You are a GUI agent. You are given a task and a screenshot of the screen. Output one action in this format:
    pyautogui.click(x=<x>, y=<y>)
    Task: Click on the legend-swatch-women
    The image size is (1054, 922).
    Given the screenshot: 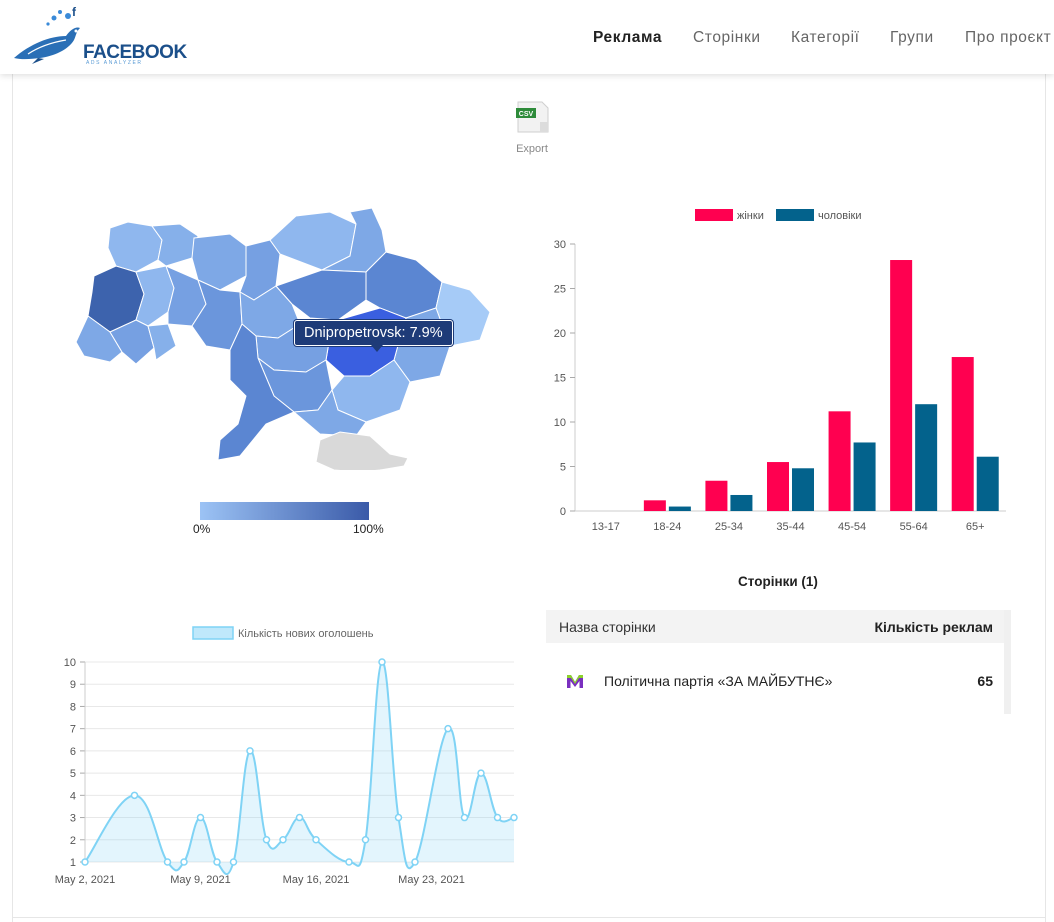 What is the action you would take?
    pyautogui.click(x=714, y=215)
    